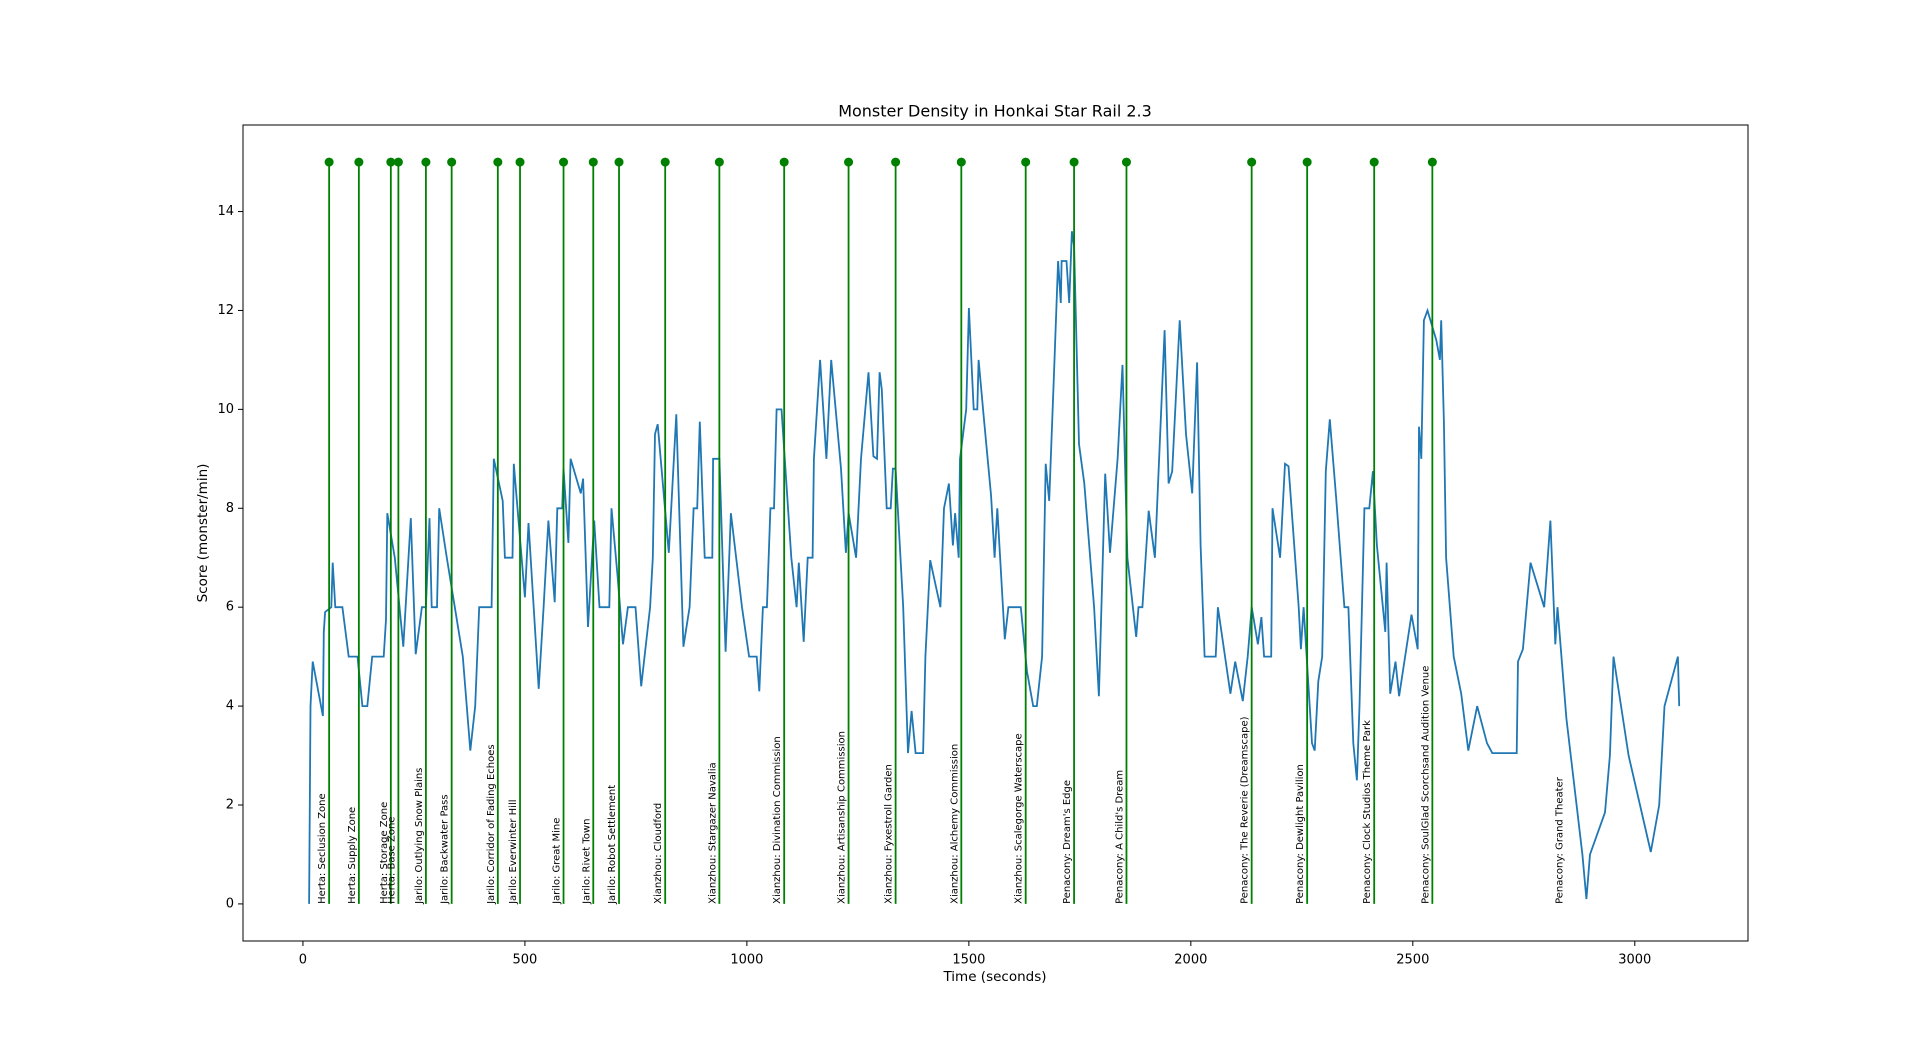 The width and height of the screenshot is (1920, 1044). Describe the element at coordinates (658, 853) in the screenshot. I see `zone-label: Xianzhou: Cloudford` at that location.